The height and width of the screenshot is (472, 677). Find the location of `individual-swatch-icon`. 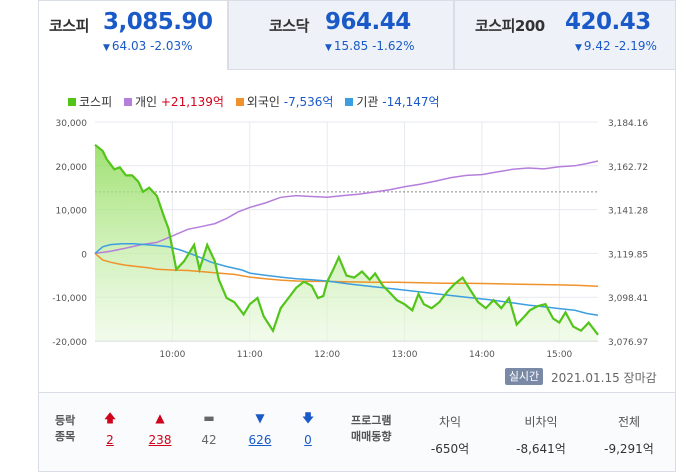

individual-swatch-icon is located at coordinates (127, 102).